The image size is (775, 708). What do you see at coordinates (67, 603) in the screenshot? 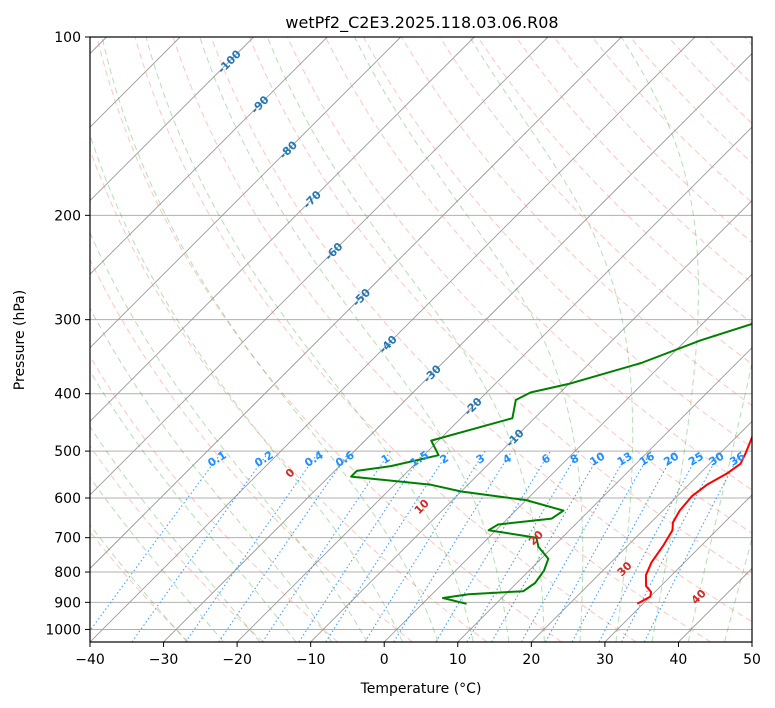
I see `y-tick-label: 900` at bounding box center [67, 603].